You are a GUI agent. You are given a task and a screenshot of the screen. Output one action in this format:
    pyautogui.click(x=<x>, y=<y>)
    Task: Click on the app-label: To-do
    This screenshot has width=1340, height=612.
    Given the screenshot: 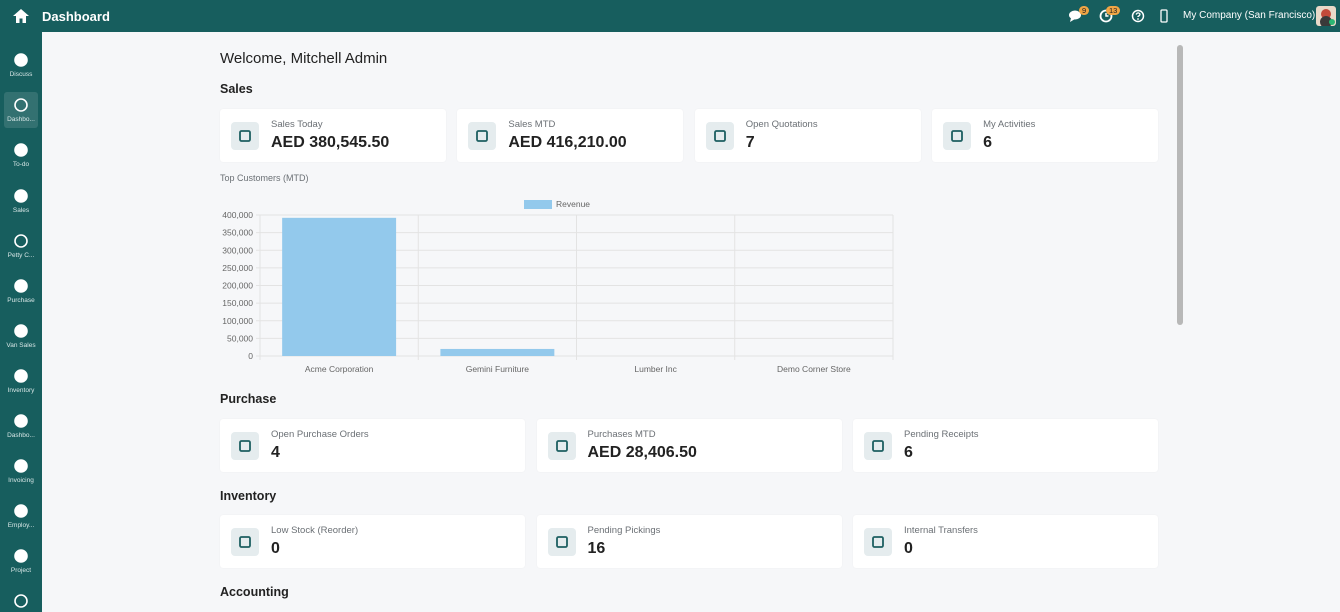 What is the action you would take?
    pyautogui.click(x=21, y=164)
    